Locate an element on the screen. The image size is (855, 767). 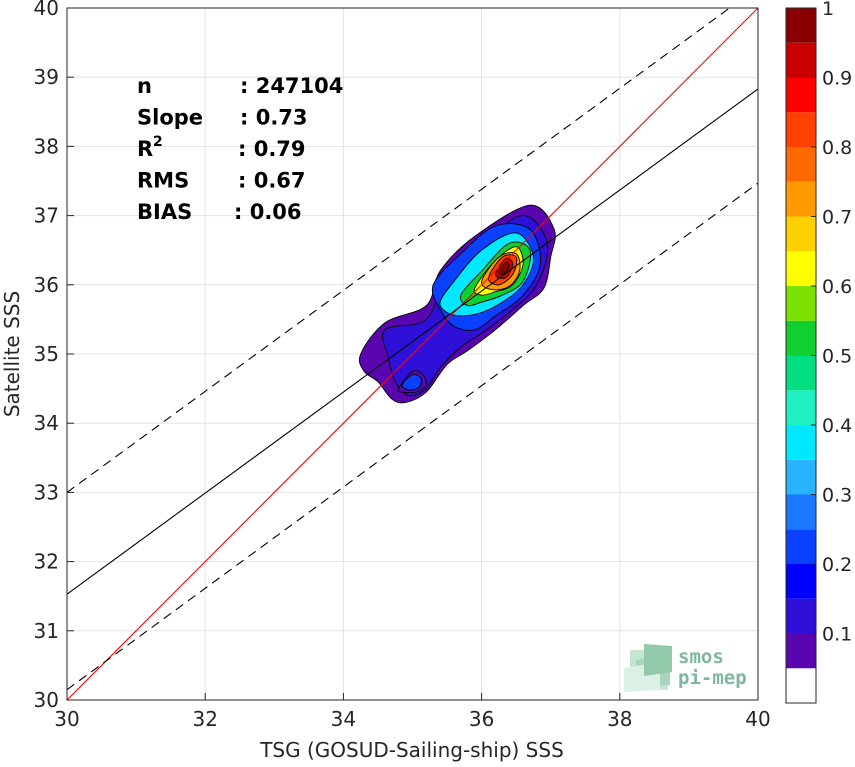
colorbar-tick-label: 0.5 is located at coordinates (837, 357).